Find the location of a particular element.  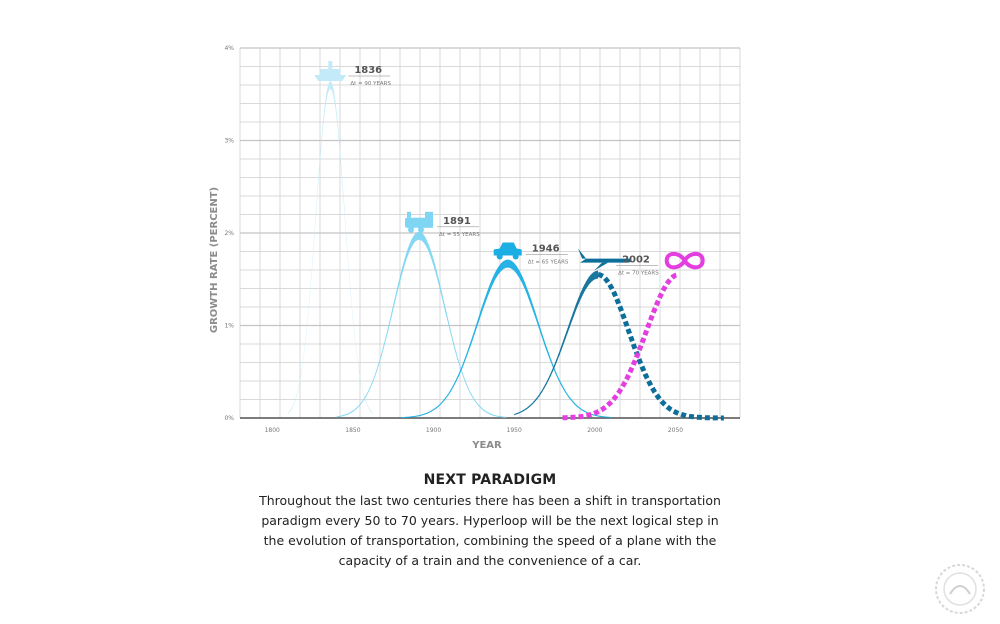

watermark-stamp-icon is located at coordinates (960, 589).